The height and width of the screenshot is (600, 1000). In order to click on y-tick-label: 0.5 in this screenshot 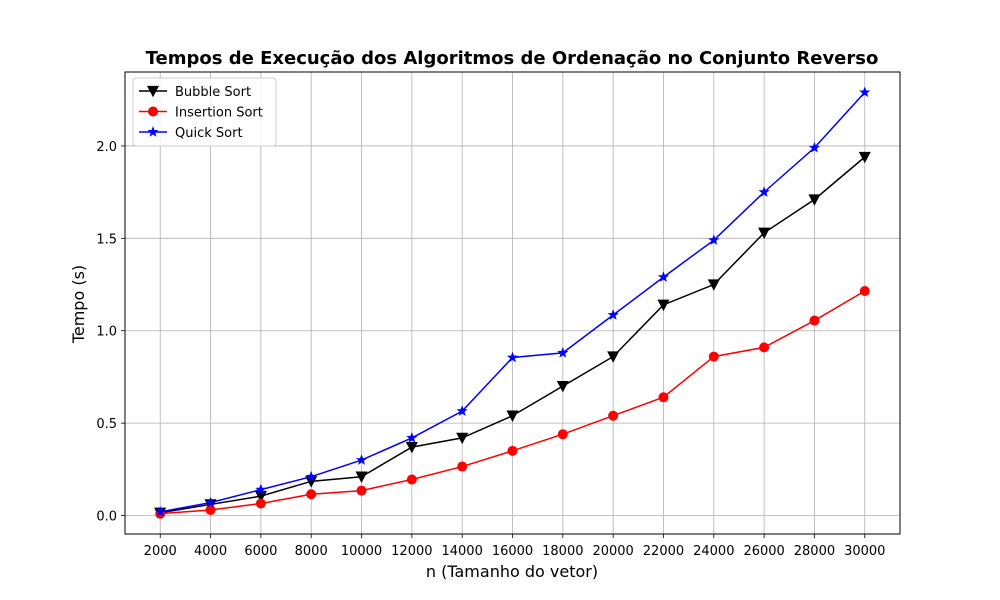, I will do `click(106, 424)`.